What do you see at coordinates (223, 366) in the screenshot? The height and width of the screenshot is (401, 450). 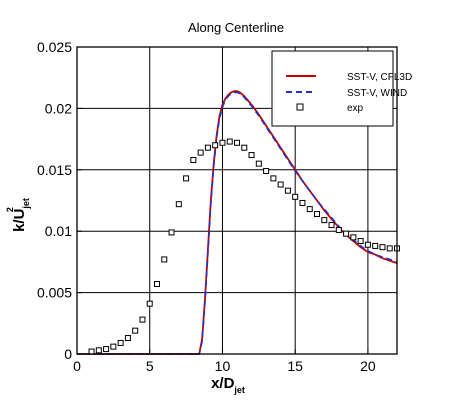 I see `x-tick-label: 10` at bounding box center [223, 366].